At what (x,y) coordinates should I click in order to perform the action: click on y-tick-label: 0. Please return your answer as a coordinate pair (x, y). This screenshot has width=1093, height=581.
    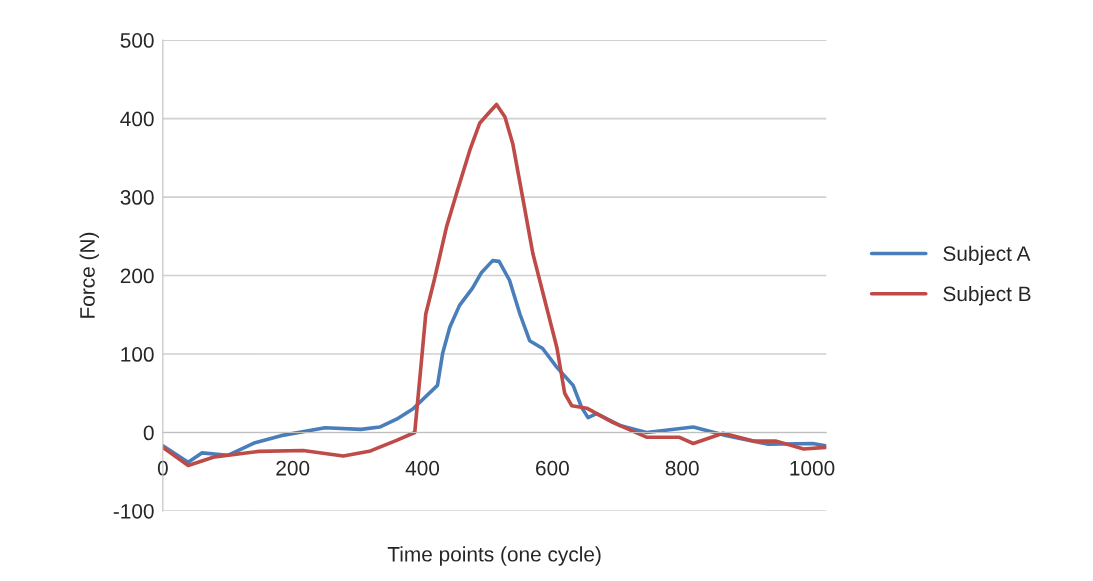
    Looking at the image, I should click on (148, 433).